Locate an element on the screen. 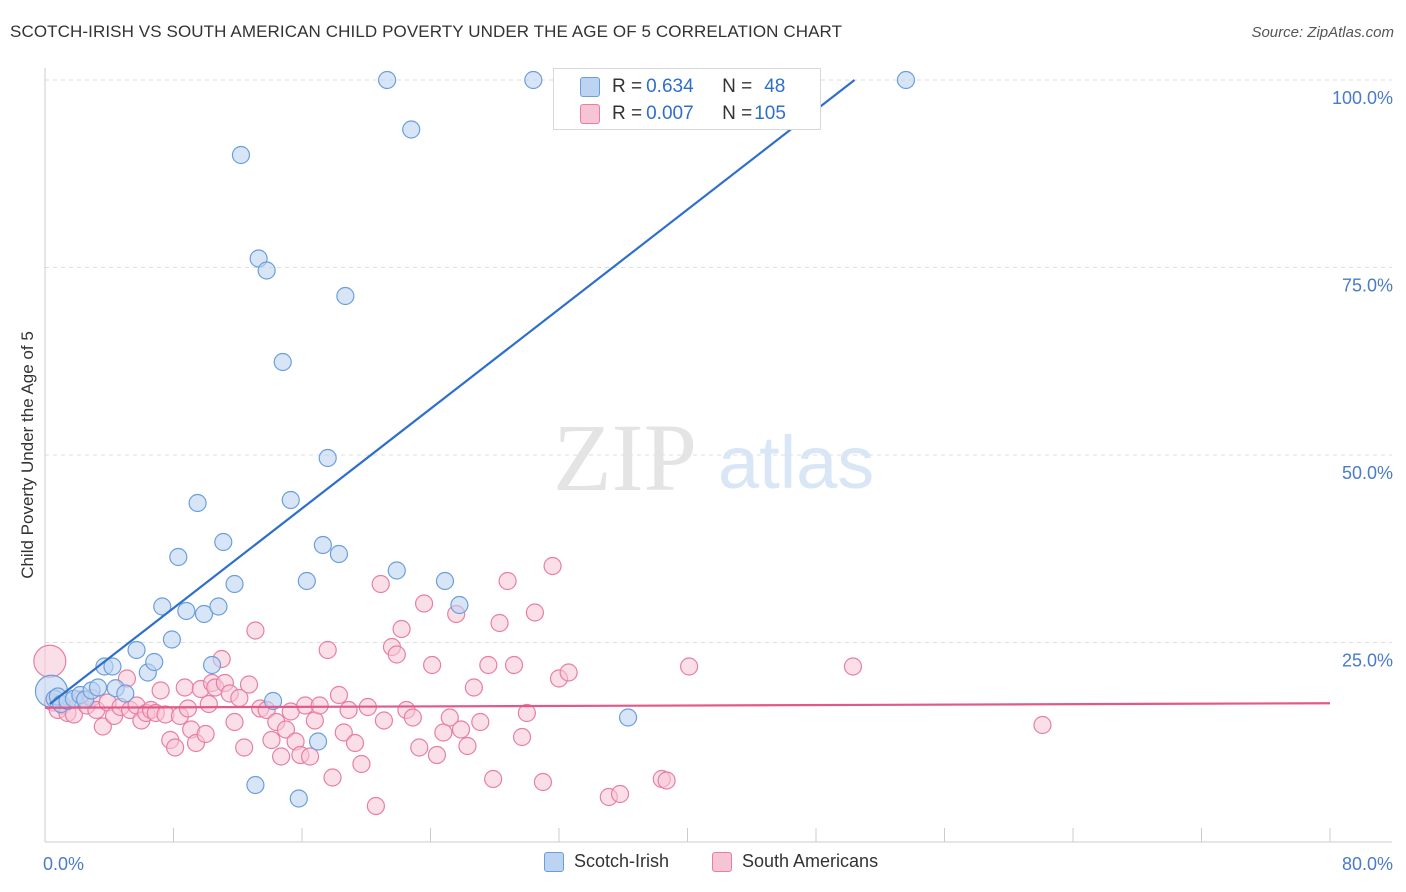 The image size is (1406, 892). legend-item-scotch-irish: Scotch-Irish is located at coordinates (606, 861).